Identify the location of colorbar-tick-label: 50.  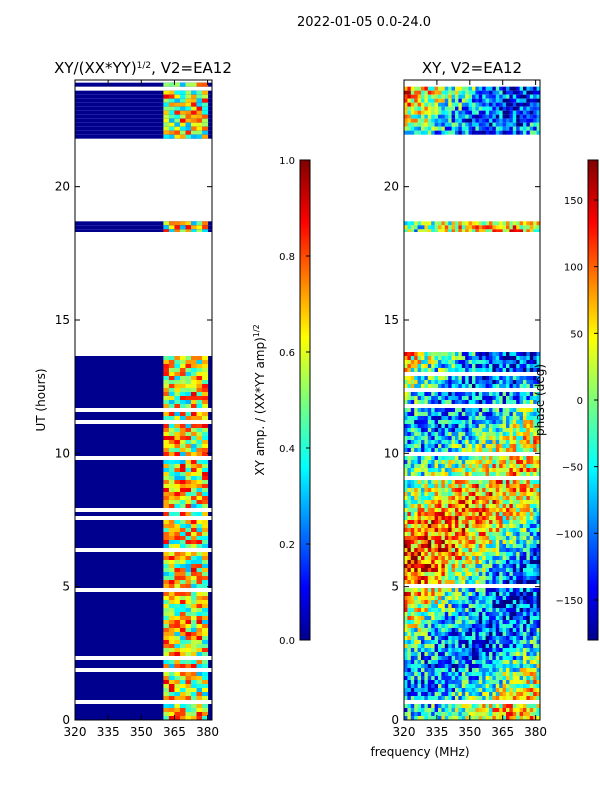
(576, 334).